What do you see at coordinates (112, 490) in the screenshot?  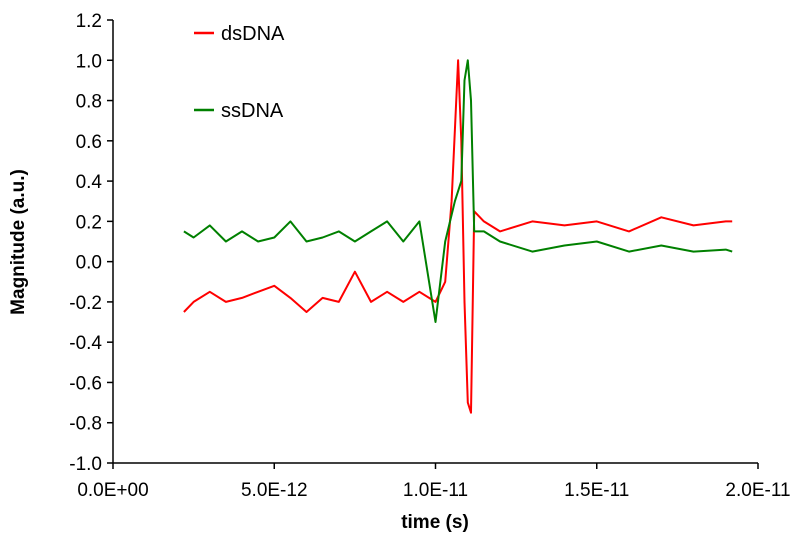 I see `x-tick-label: 0.0E+00` at bounding box center [112, 490].